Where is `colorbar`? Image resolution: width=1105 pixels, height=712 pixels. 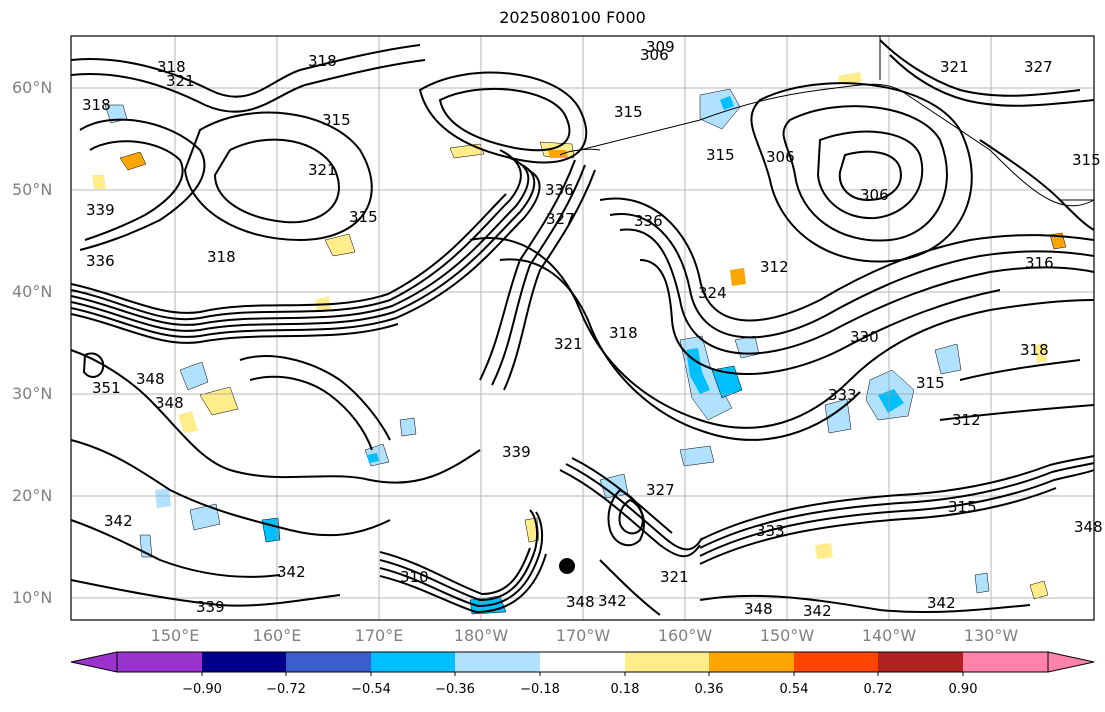
colorbar is located at coordinates (582, 663).